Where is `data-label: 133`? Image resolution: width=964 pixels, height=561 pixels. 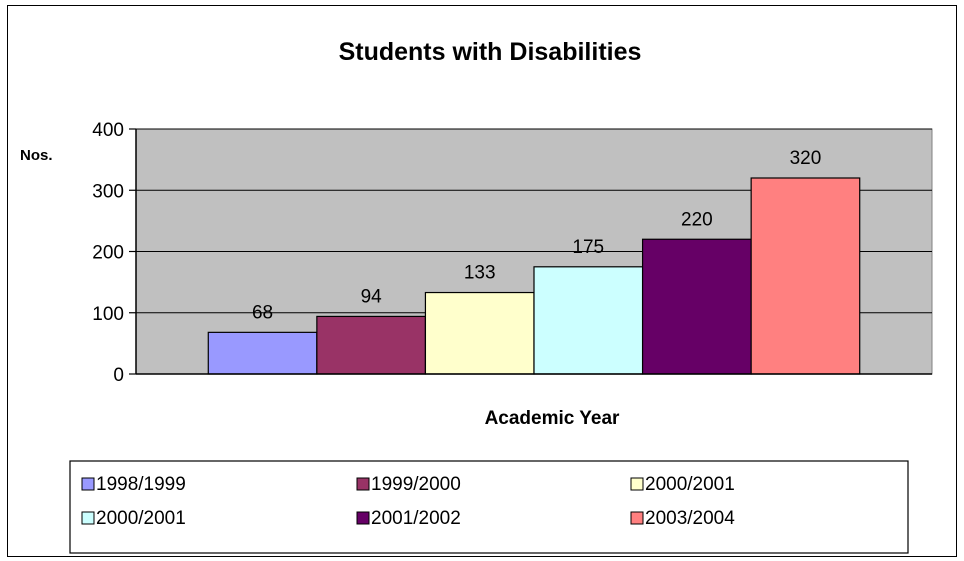
data-label: 133 is located at coordinates (480, 273).